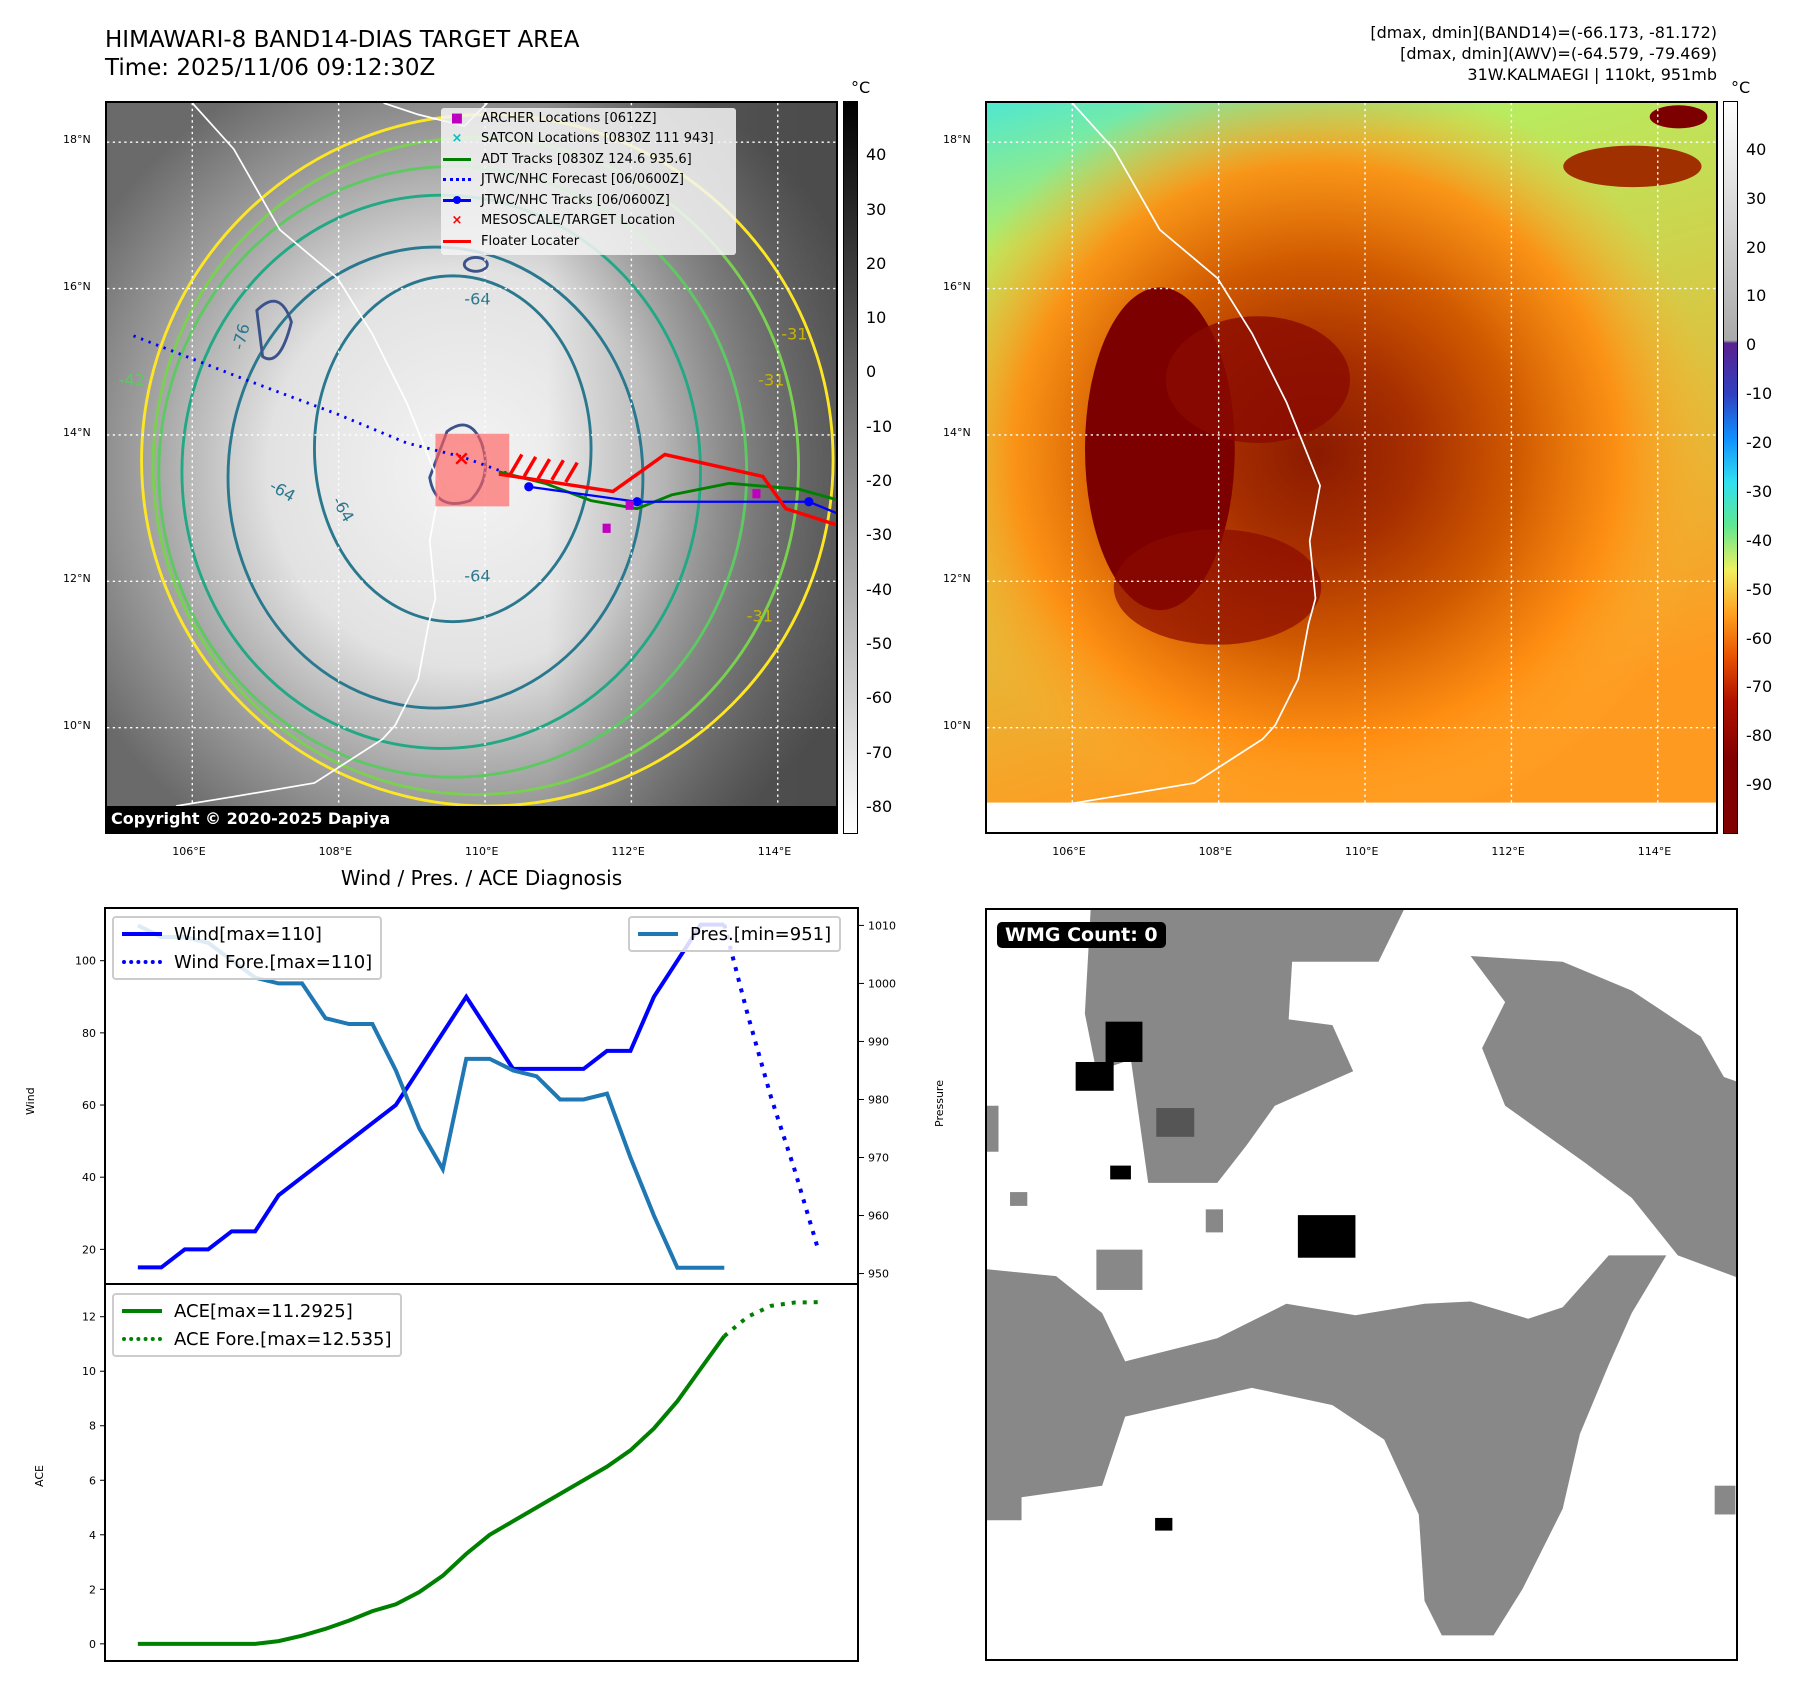  What do you see at coordinates (85, 961) in the screenshot?
I see `y-tick-label: 100` at bounding box center [85, 961].